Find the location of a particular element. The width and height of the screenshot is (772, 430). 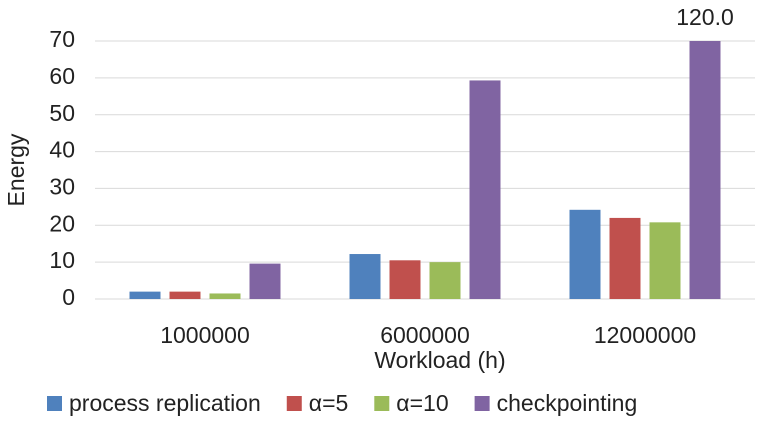

y-tick-label: 30 is located at coordinates (62, 187).